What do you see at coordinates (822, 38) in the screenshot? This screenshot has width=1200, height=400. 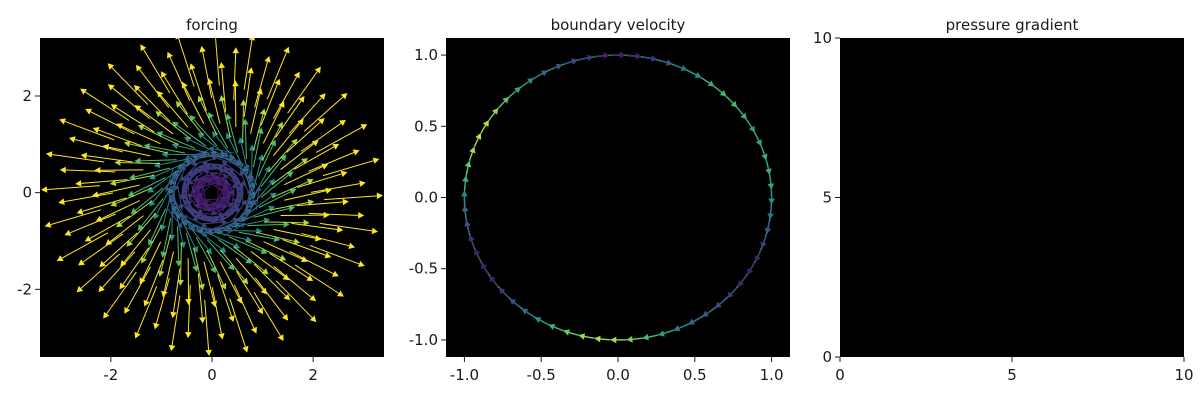 I see `y-tick-label: 10` at bounding box center [822, 38].